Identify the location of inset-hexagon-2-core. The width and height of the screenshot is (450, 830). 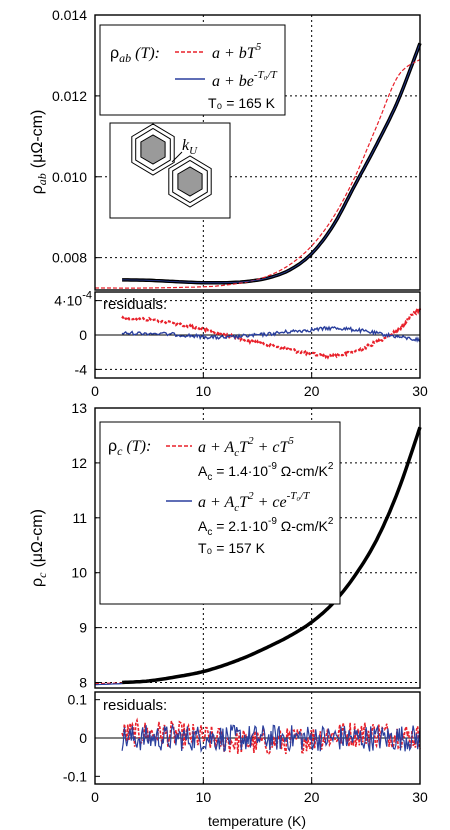
(190, 181).